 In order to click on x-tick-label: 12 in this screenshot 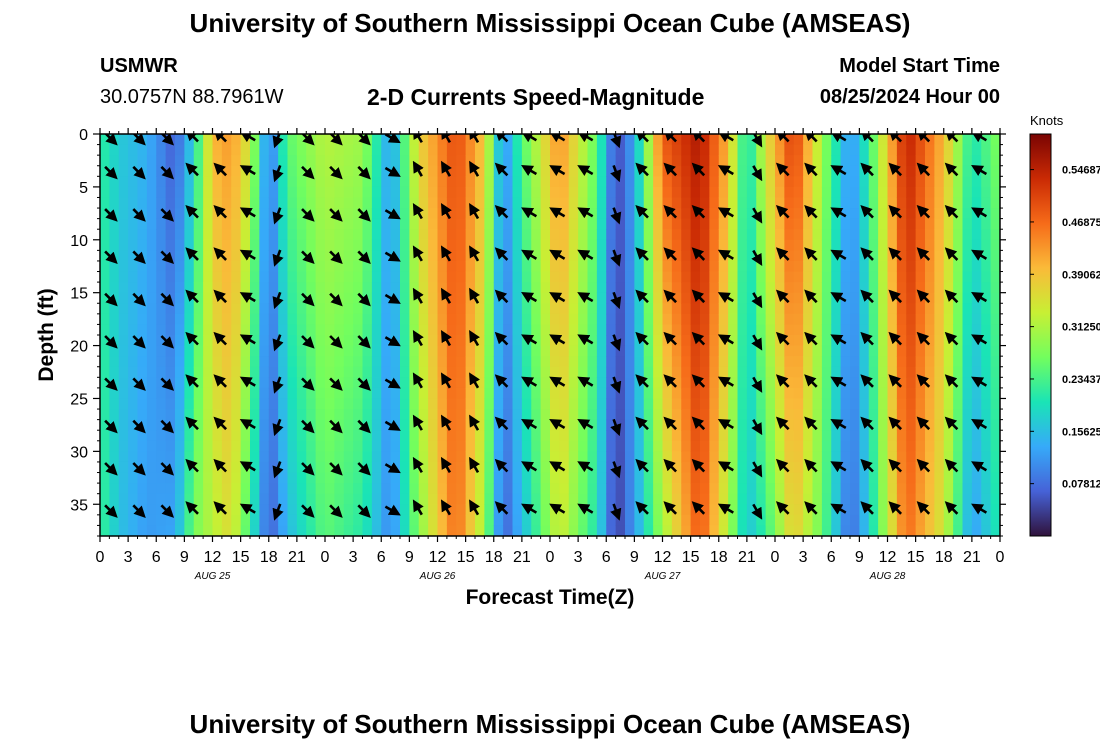, I will do `click(213, 557)`.